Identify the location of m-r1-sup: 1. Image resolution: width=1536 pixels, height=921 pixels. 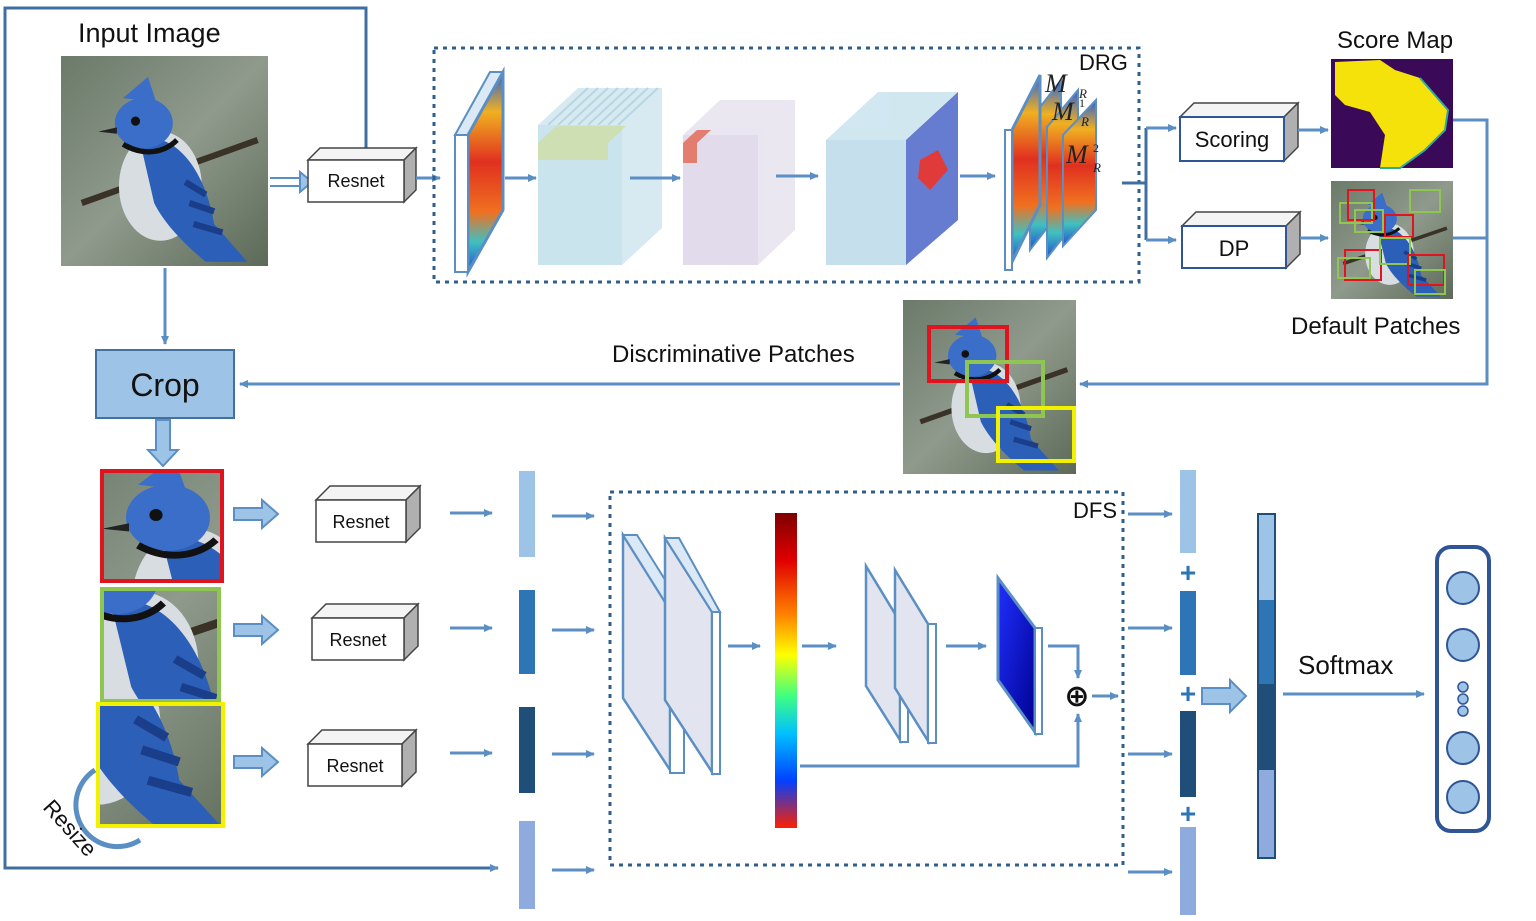
(1082, 103).